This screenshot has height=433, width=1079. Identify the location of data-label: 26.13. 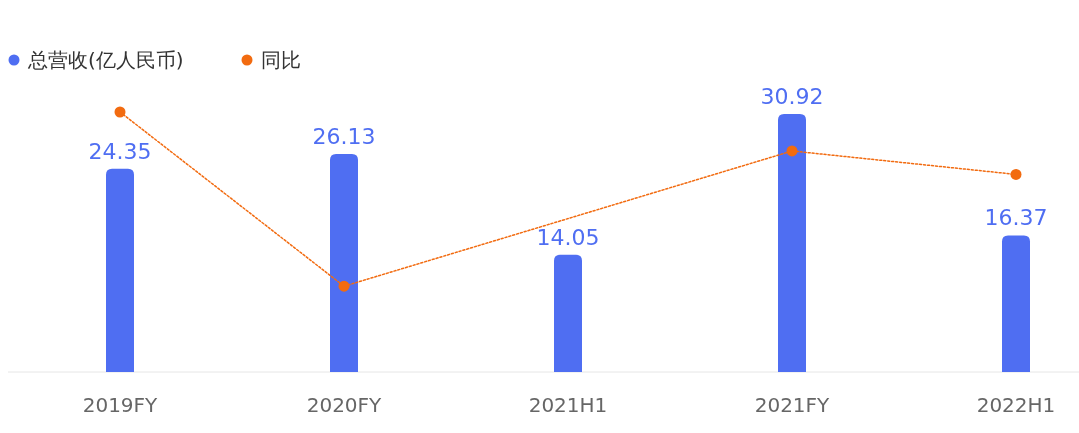
(344, 136).